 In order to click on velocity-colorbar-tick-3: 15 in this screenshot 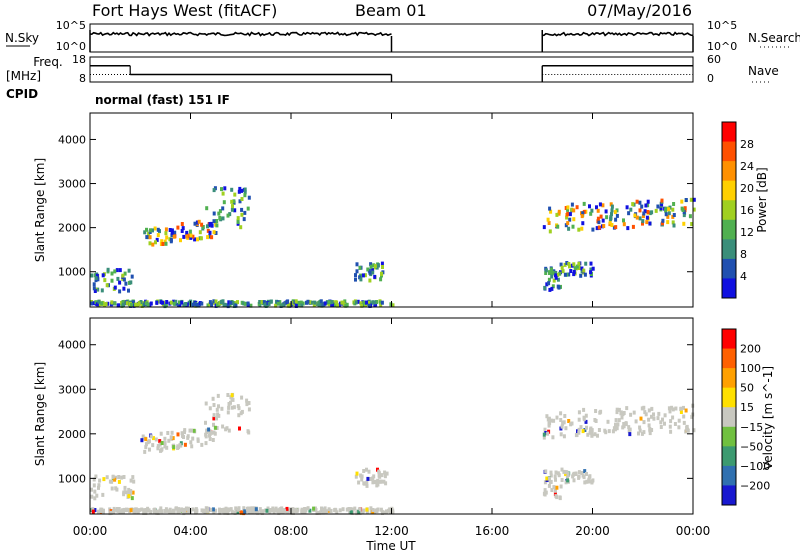, I will do `click(747, 407)`.